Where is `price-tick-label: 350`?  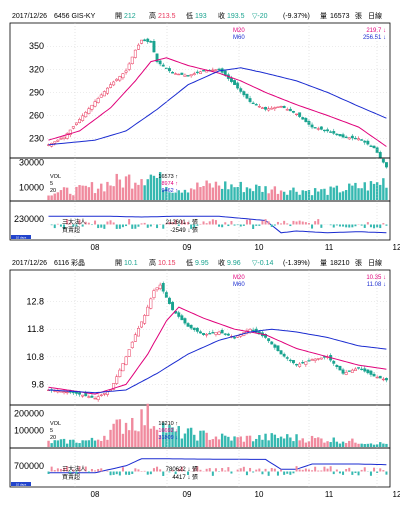
price-tick-label: 350 is located at coordinates (36, 46).